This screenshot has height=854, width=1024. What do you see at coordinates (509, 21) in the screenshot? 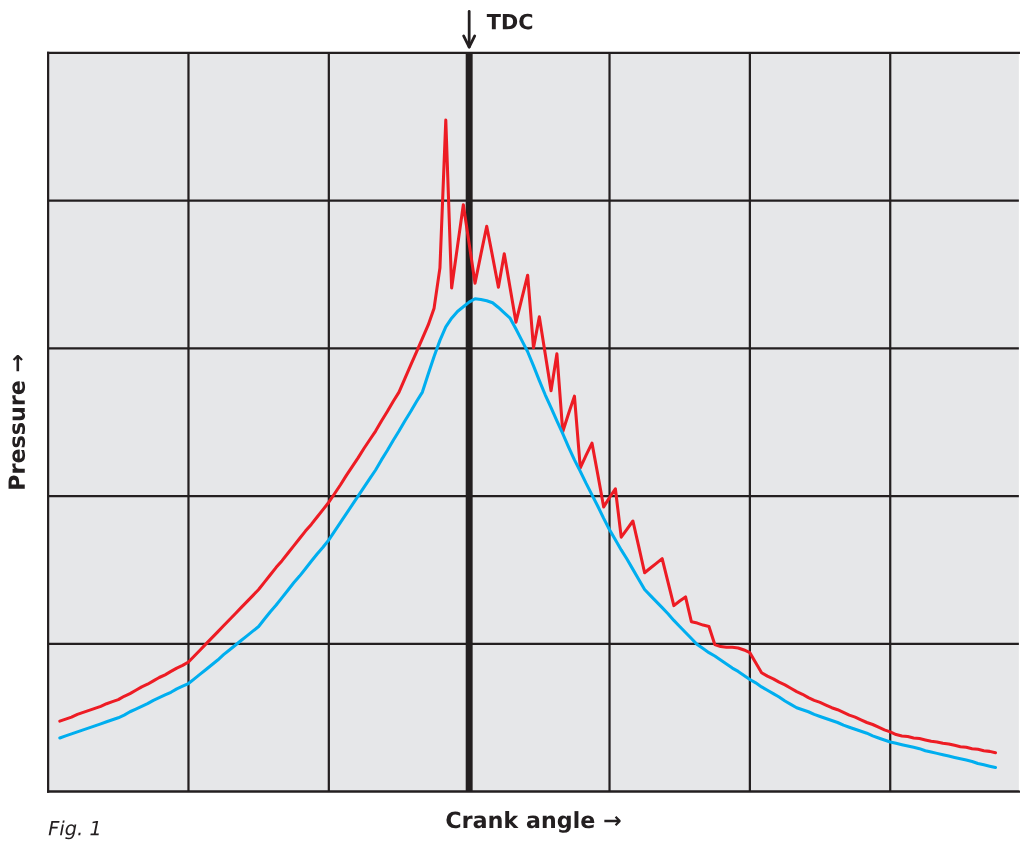
I see `text: TDC` at bounding box center [509, 21].